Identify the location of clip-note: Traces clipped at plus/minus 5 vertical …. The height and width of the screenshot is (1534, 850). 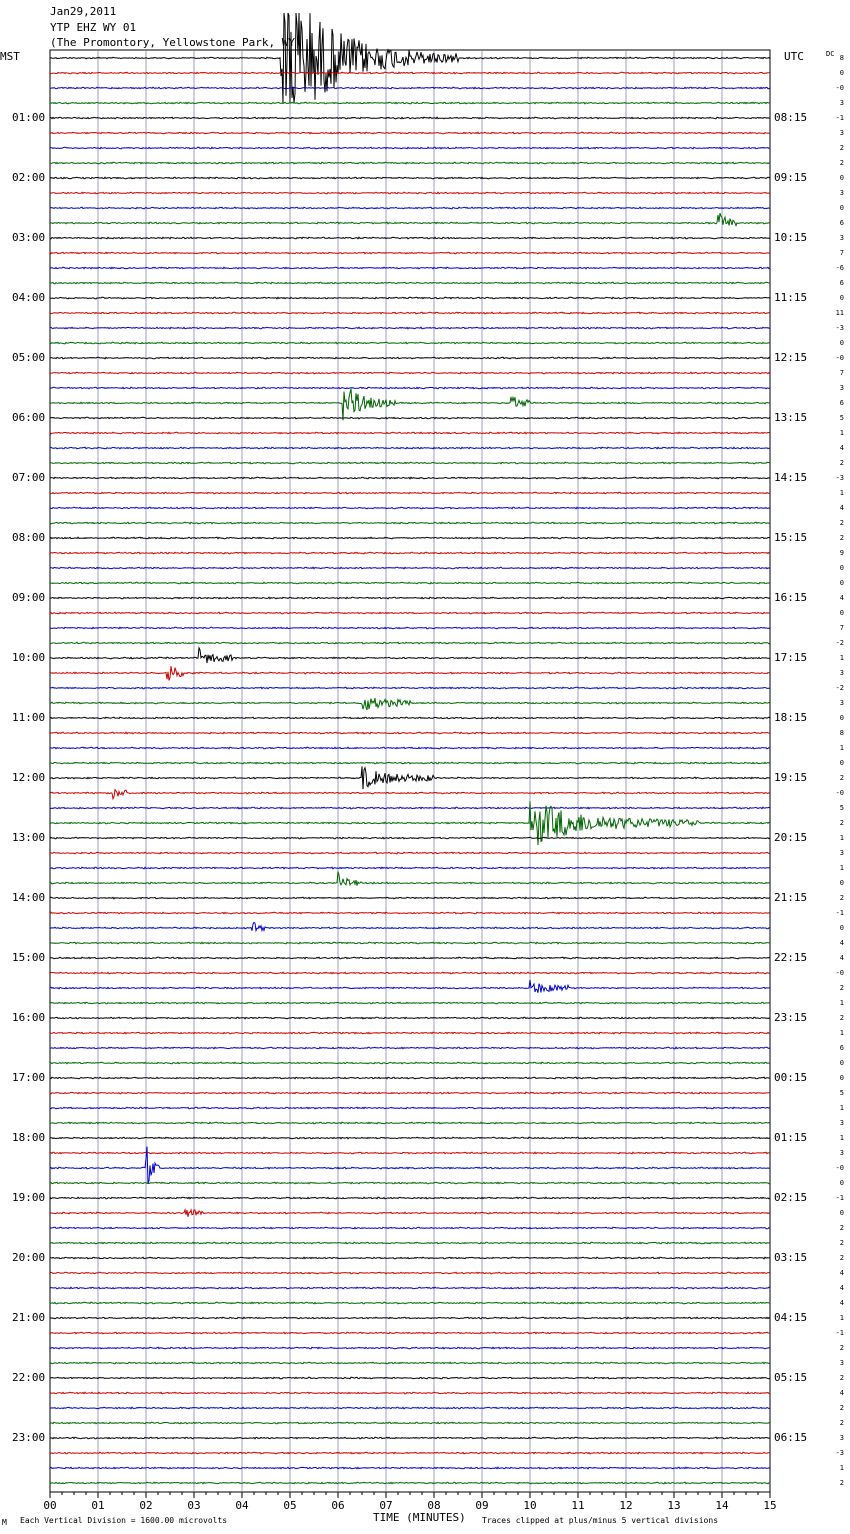
(600, 1520).